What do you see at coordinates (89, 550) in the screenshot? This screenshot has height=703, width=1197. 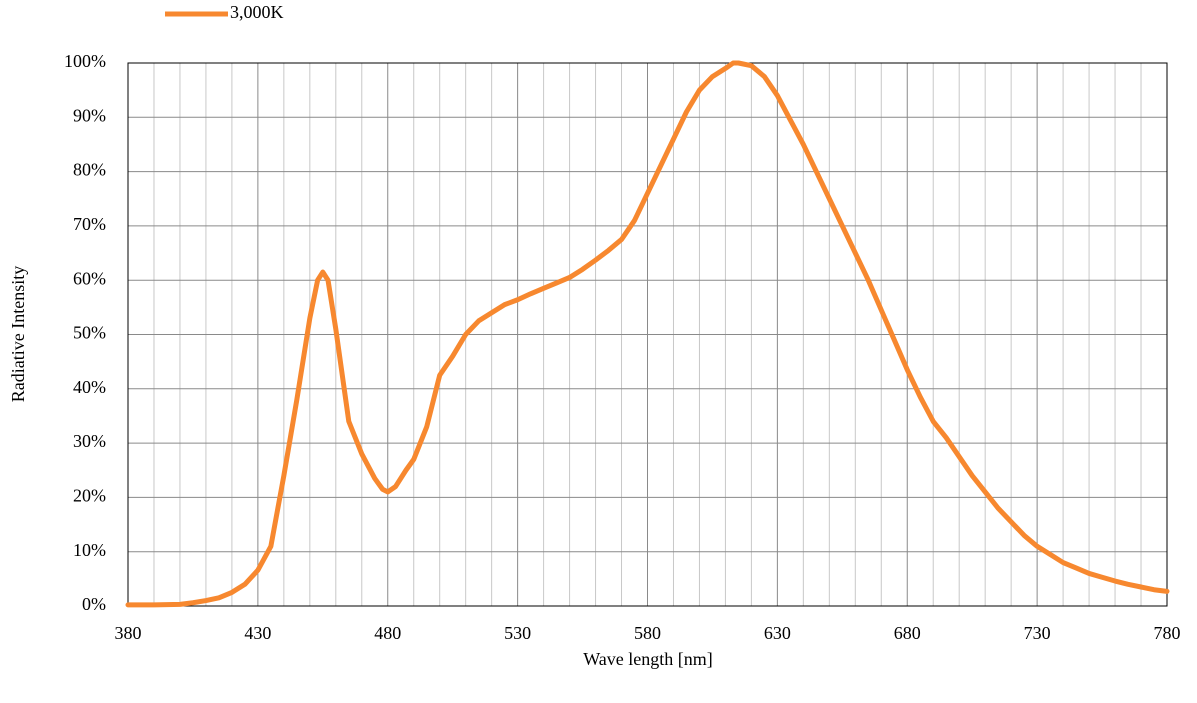 I see `y-tick-label: 10%` at bounding box center [89, 550].